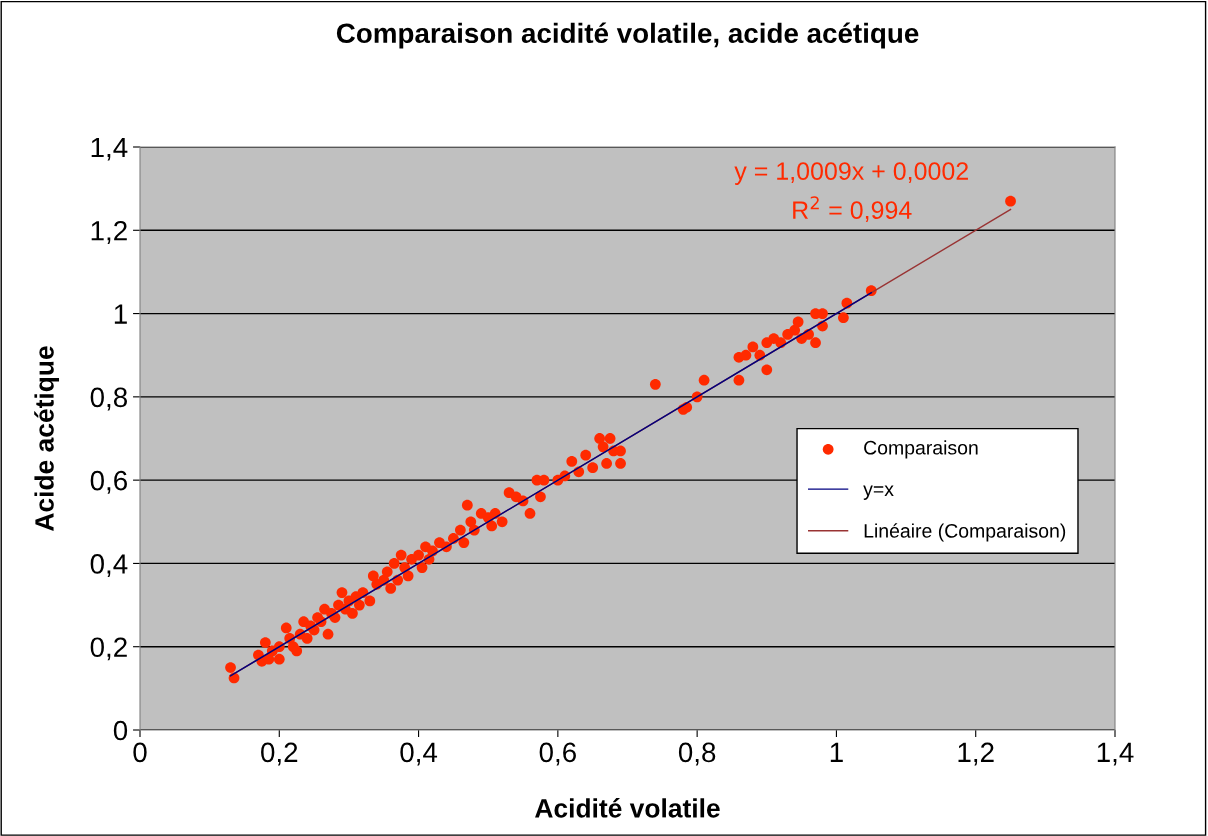 Image resolution: width=1208 pixels, height=836 pixels. What do you see at coordinates (878, 492) in the screenshot?
I see `legend-label: y=x` at bounding box center [878, 492].